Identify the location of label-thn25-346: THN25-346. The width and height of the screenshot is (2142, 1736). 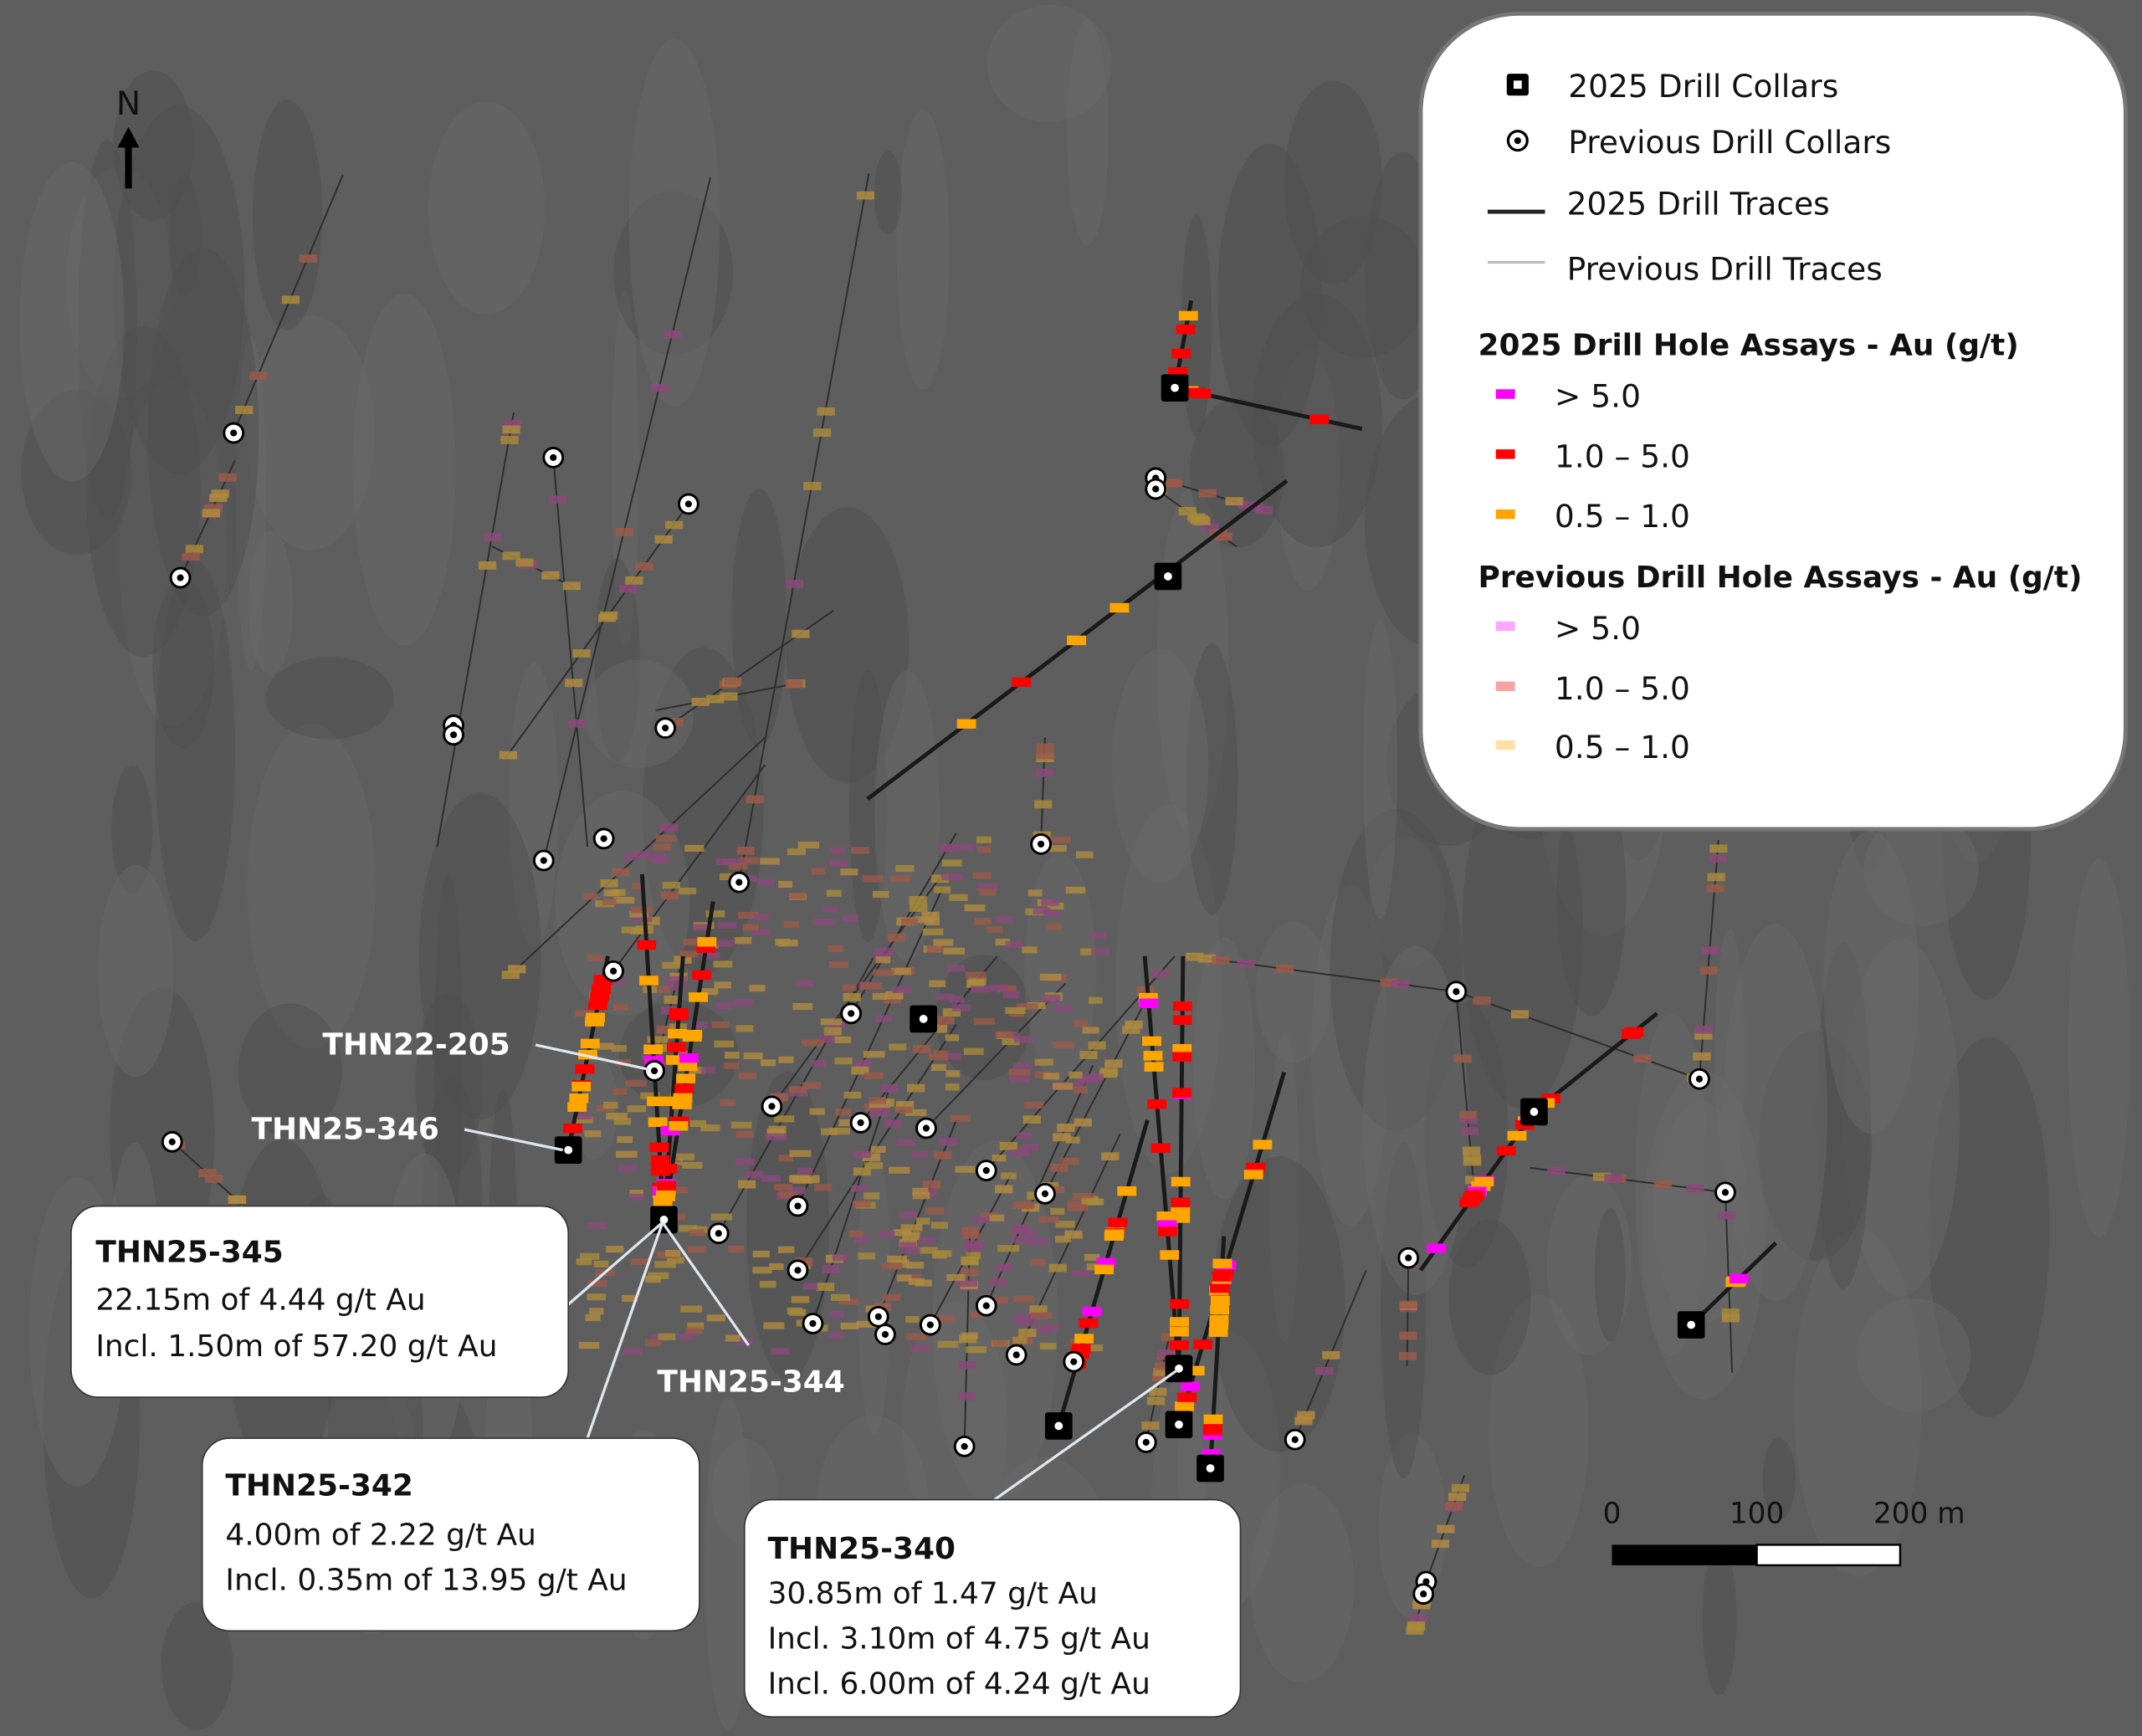
(344, 1130).